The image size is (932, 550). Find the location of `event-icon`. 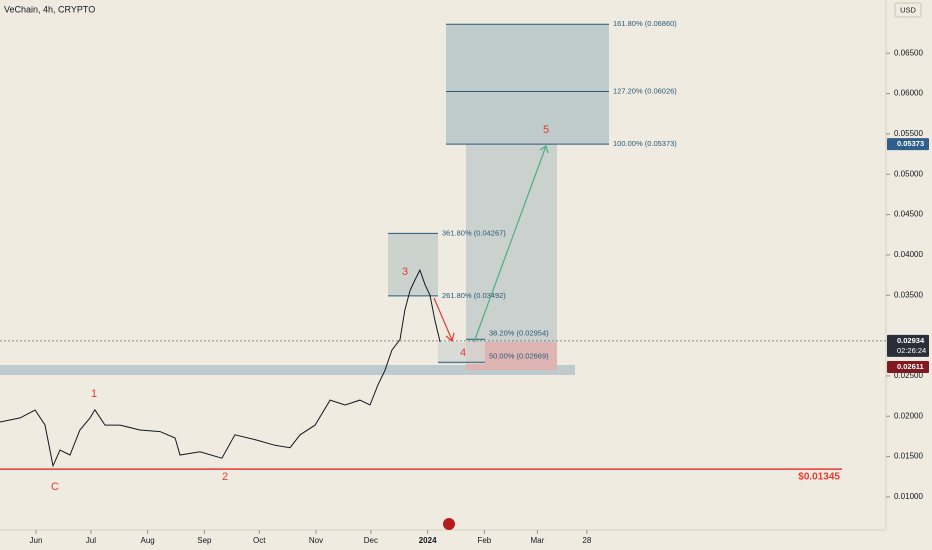

event-icon is located at coordinates (449, 524).